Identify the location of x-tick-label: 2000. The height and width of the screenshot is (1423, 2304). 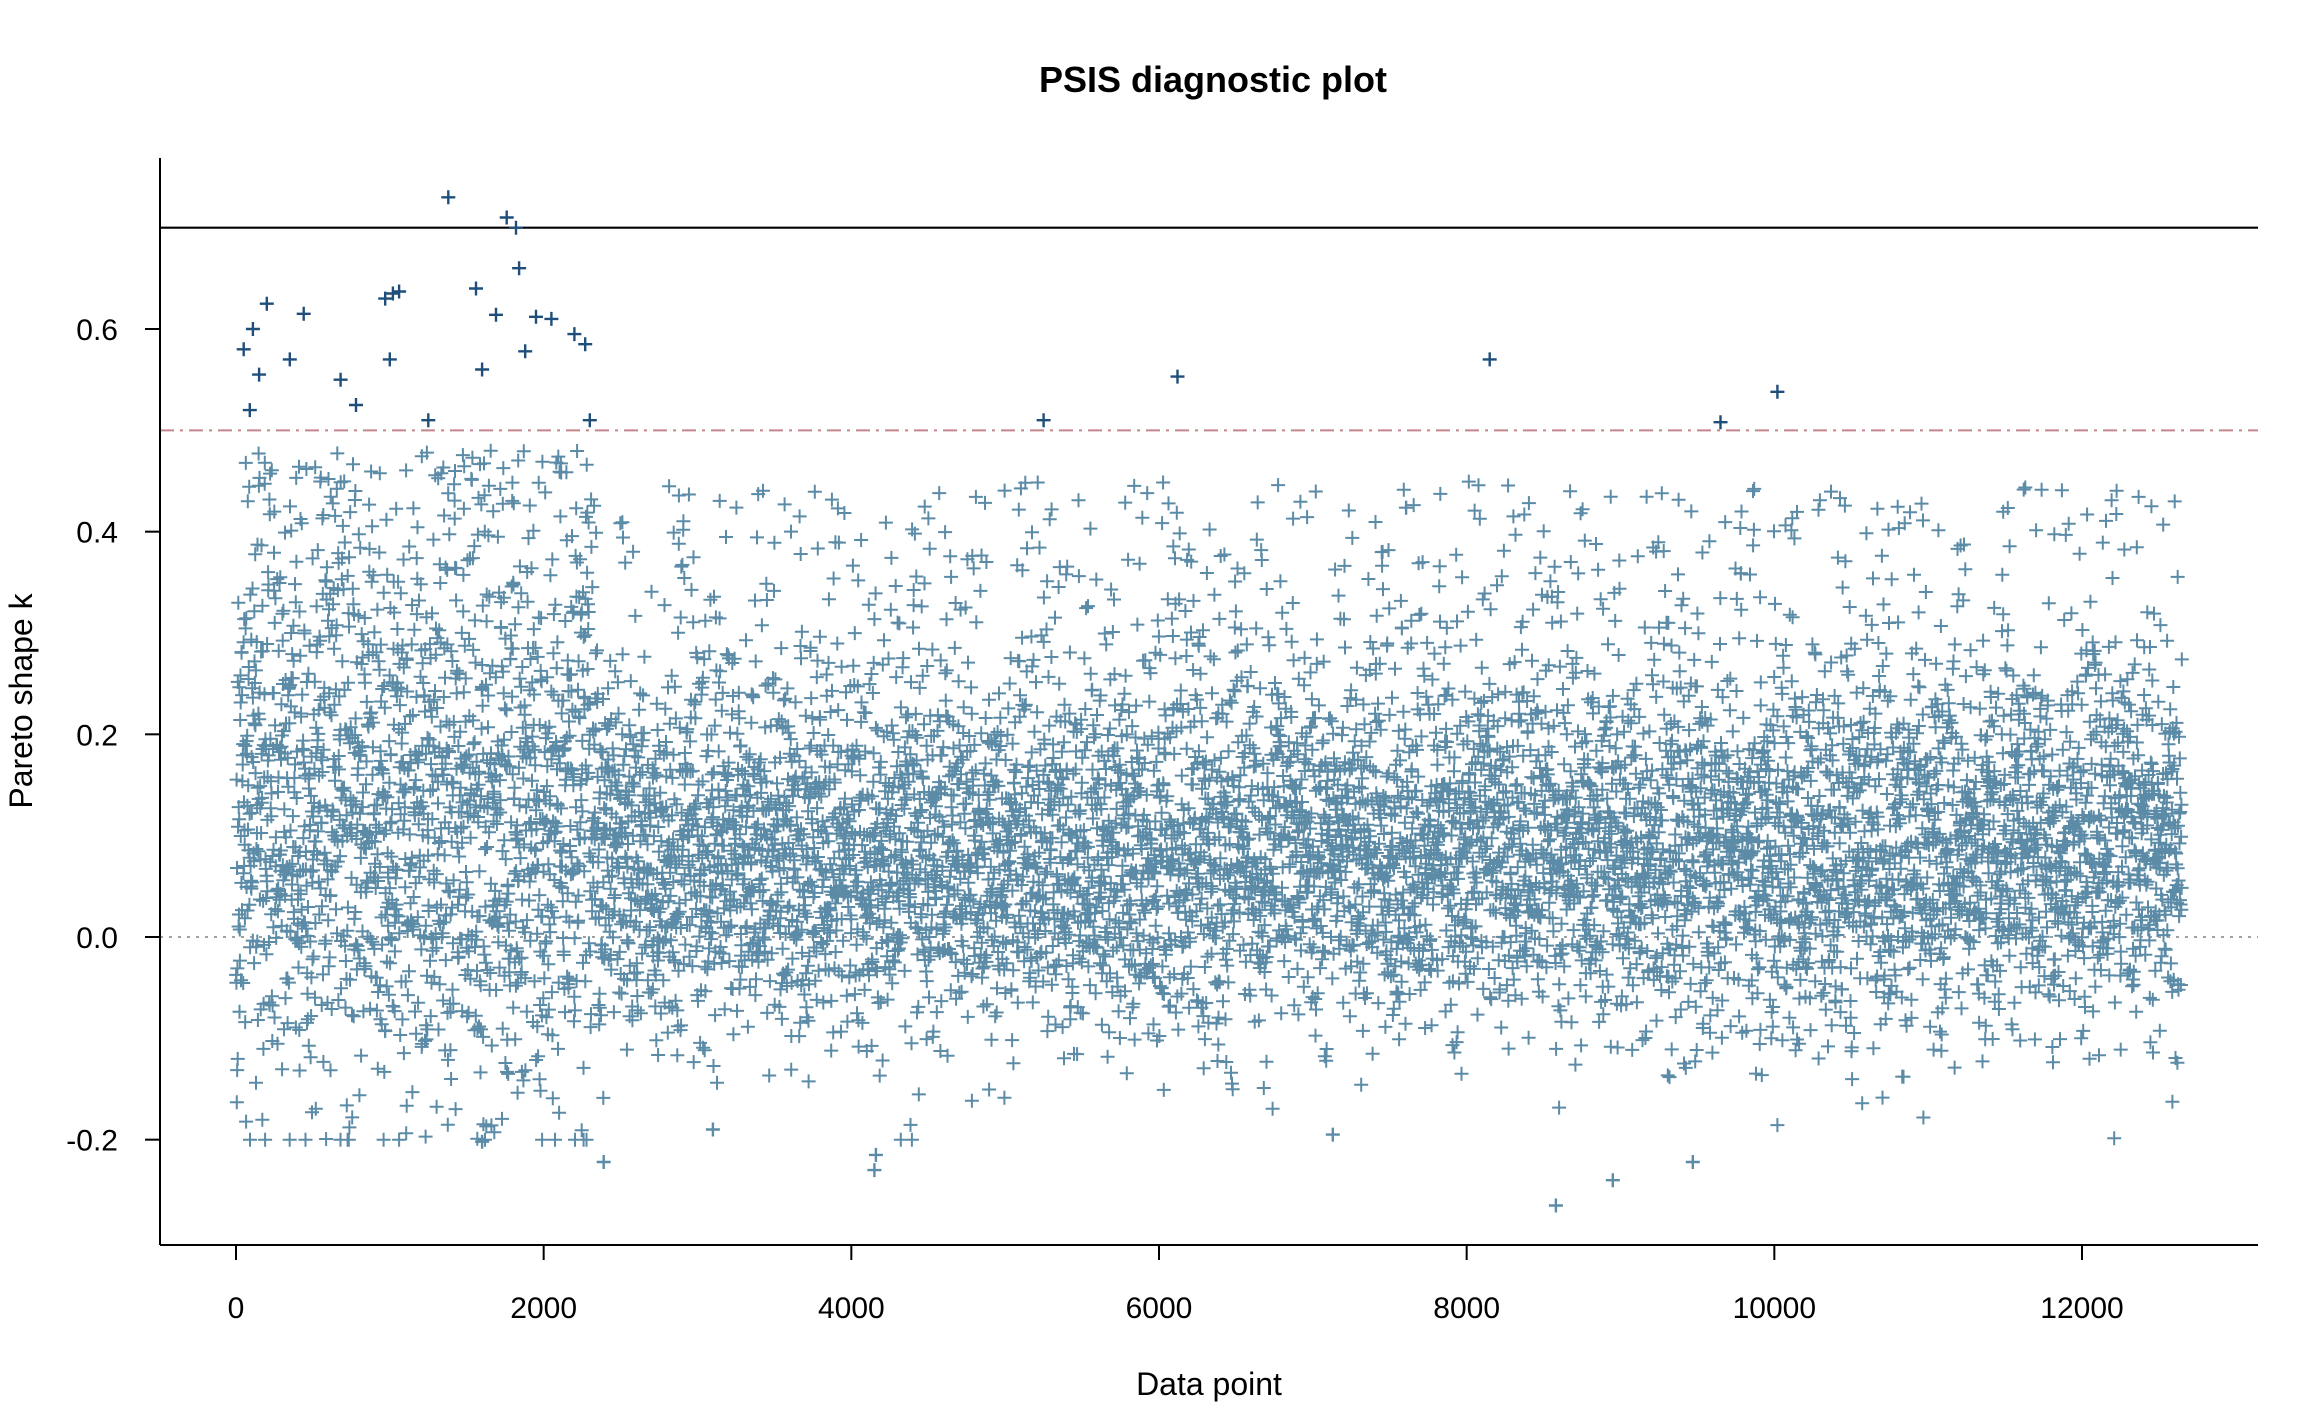
(543, 1308).